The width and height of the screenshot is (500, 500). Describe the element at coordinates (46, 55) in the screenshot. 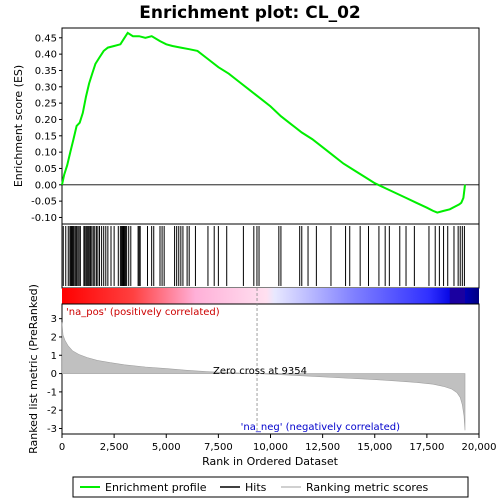

I see `es-y-tick-label: 0.40` at that location.